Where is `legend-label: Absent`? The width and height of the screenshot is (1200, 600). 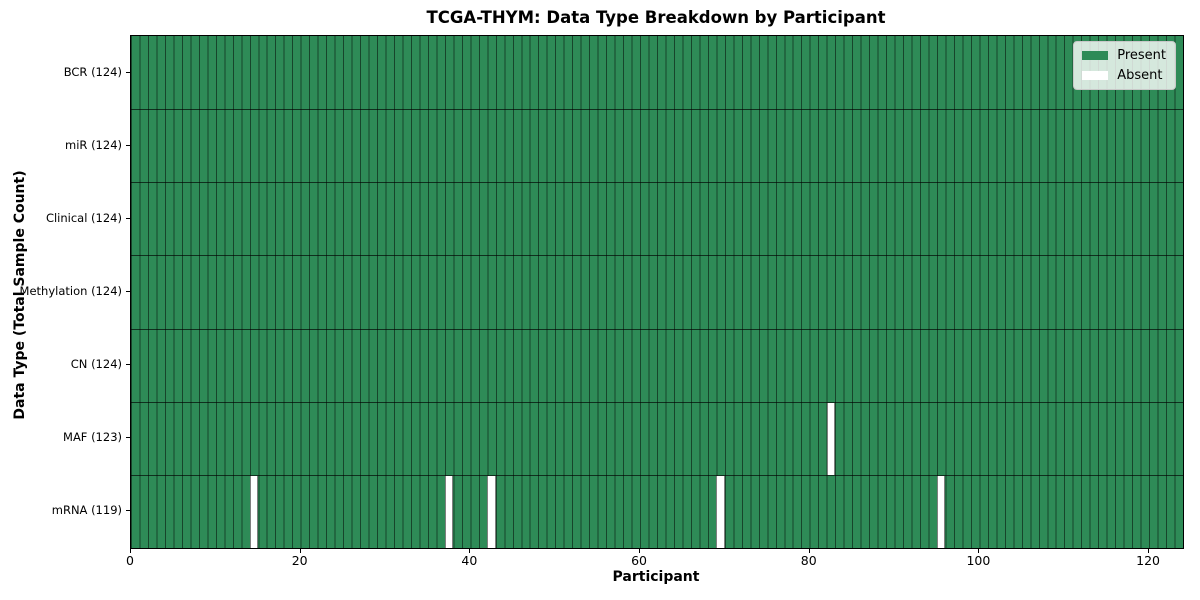 legend-label: Absent is located at coordinates (1140, 75).